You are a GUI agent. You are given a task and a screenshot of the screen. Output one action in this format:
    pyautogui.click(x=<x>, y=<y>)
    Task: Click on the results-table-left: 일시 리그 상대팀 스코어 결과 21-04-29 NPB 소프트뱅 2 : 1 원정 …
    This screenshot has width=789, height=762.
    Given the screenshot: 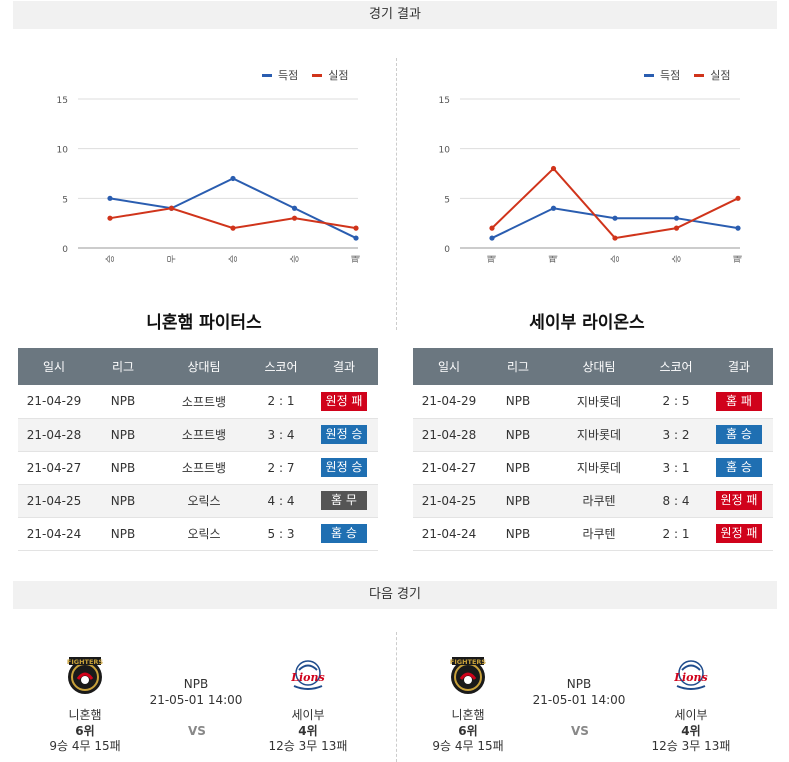 What is the action you would take?
    pyautogui.click(x=198, y=449)
    